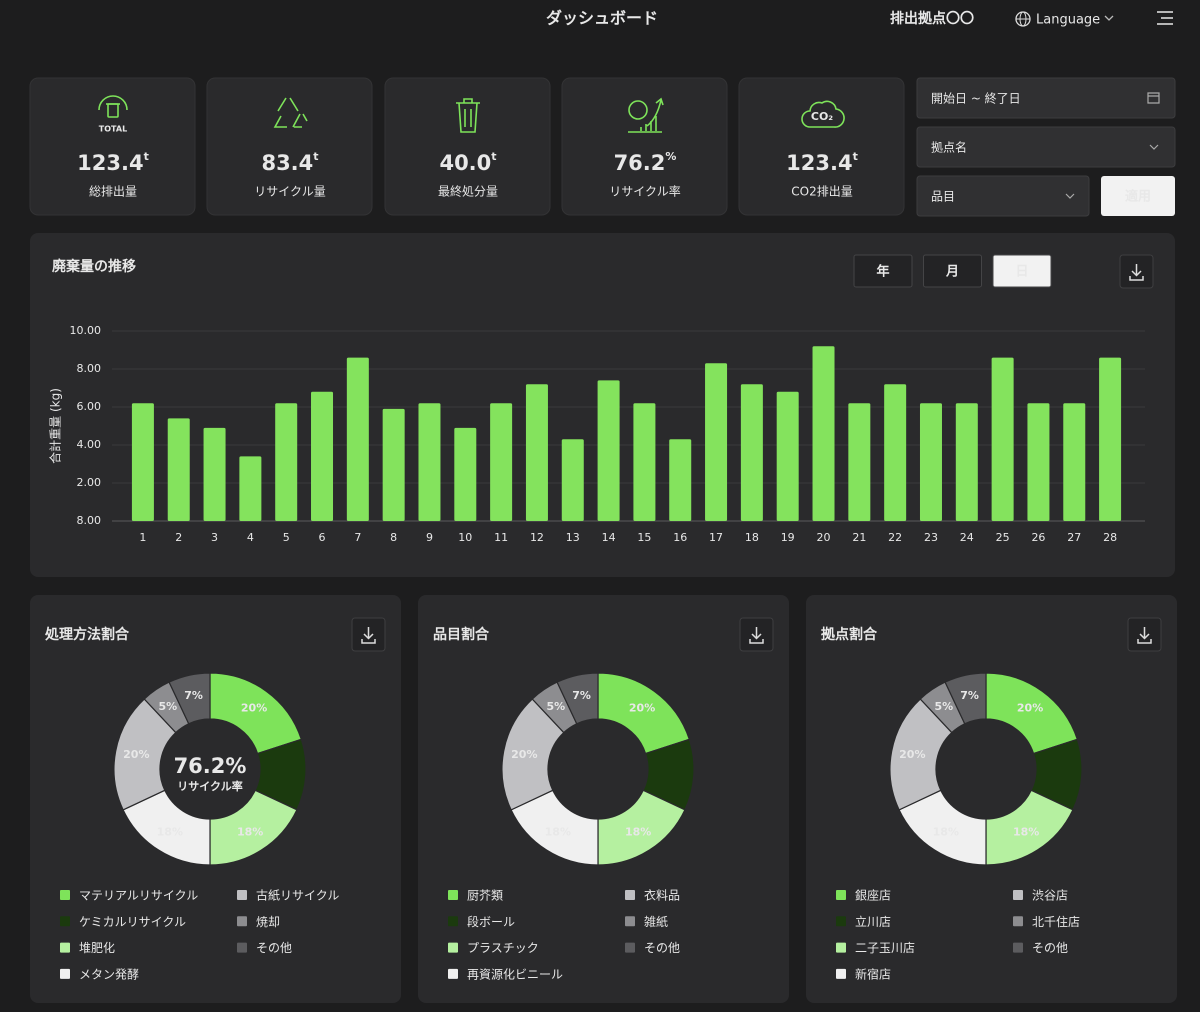 The width and height of the screenshot is (1200, 1012). I want to click on kpi-card: 40.0t 最終処分量, so click(467, 146).